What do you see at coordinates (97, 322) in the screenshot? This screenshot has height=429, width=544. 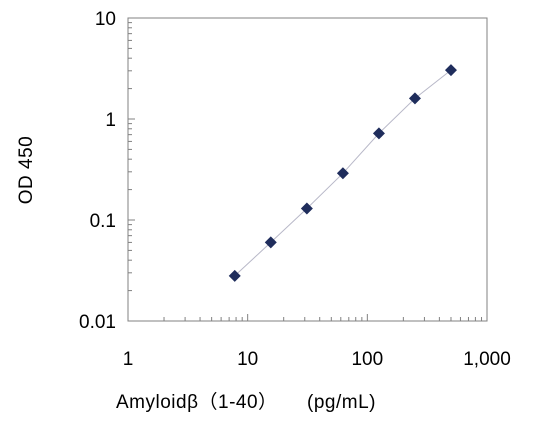 I see `y-tick-label: 0.01` at bounding box center [97, 322].